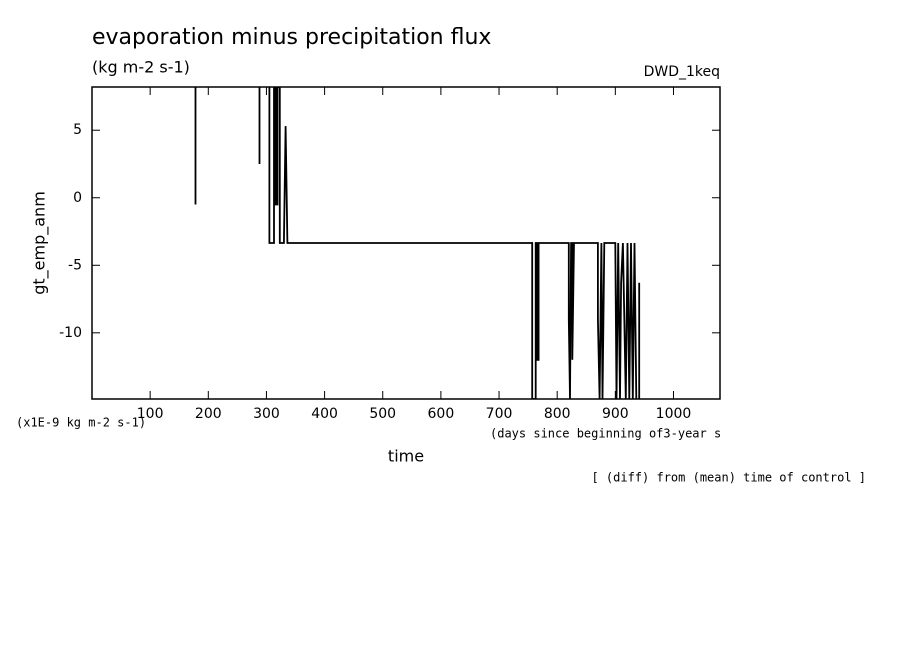  What do you see at coordinates (291, 37) in the screenshot?
I see `chart-title: evaporation minus precipitation flux` at bounding box center [291, 37].